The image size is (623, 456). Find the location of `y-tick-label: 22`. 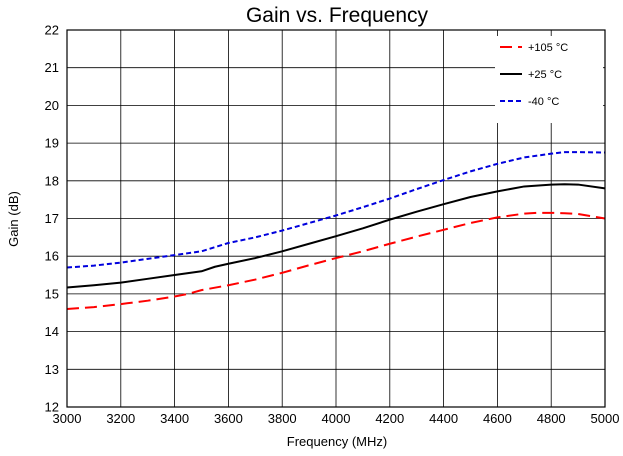

y-tick-label: 22 is located at coordinates (52, 30).